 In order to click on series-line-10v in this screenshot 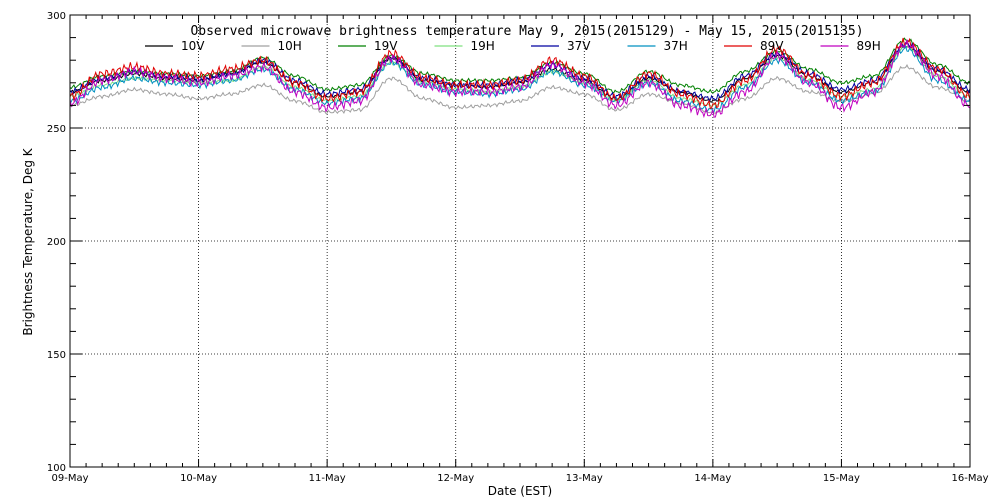, I will do `click(520, 73)`.